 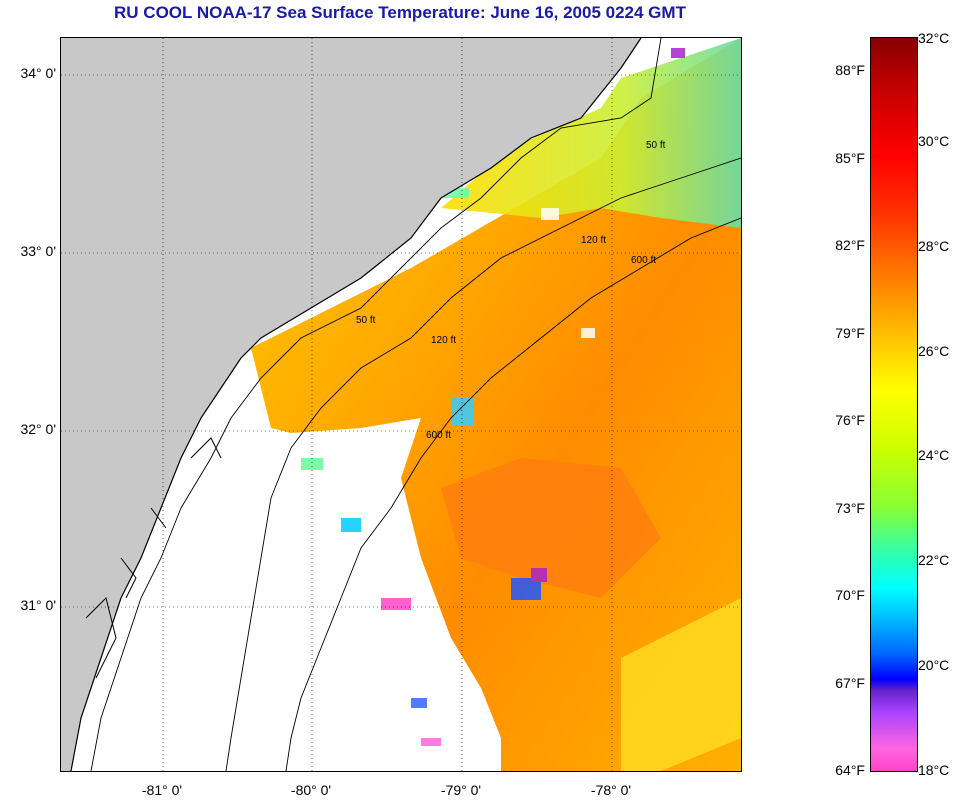 I want to click on colorbar-f-label: 73°F, so click(x=850, y=508).